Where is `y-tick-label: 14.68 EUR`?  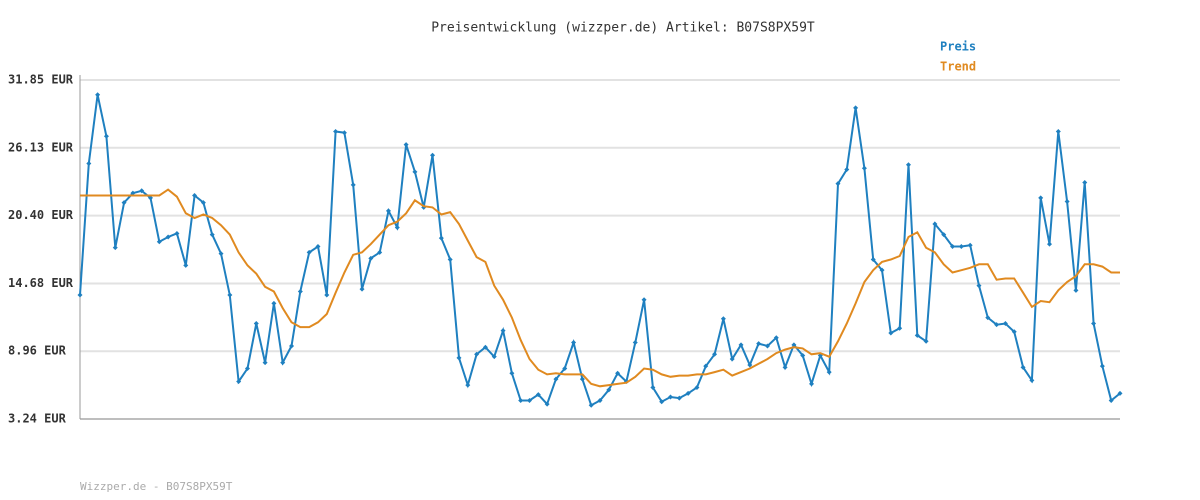
y-tick-label: 14.68 EUR is located at coordinates (41, 283).